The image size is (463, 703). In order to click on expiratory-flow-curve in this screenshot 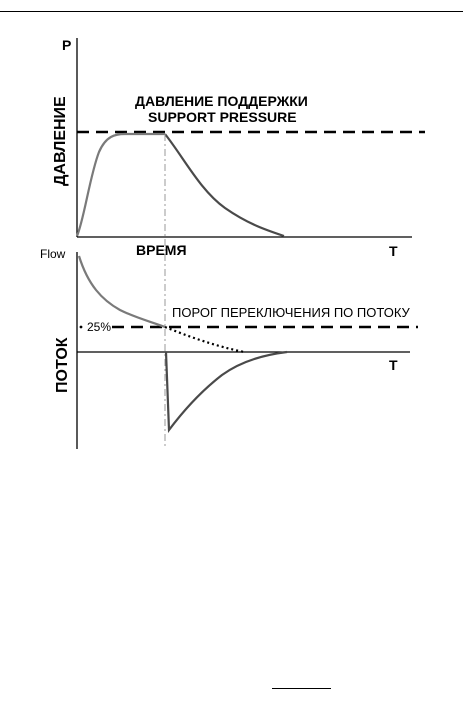, I will do `click(226, 392)`.